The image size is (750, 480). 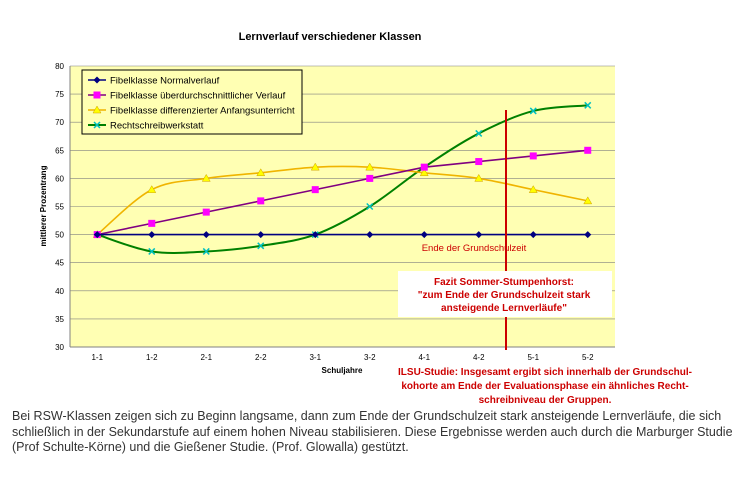 What do you see at coordinates (342, 357) in the screenshot?
I see `x-axis-ticks: 1-1 1-2 2-1 2-2 3-1 3-2 4-1 4-2 5-1 5-2` at bounding box center [342, 357].